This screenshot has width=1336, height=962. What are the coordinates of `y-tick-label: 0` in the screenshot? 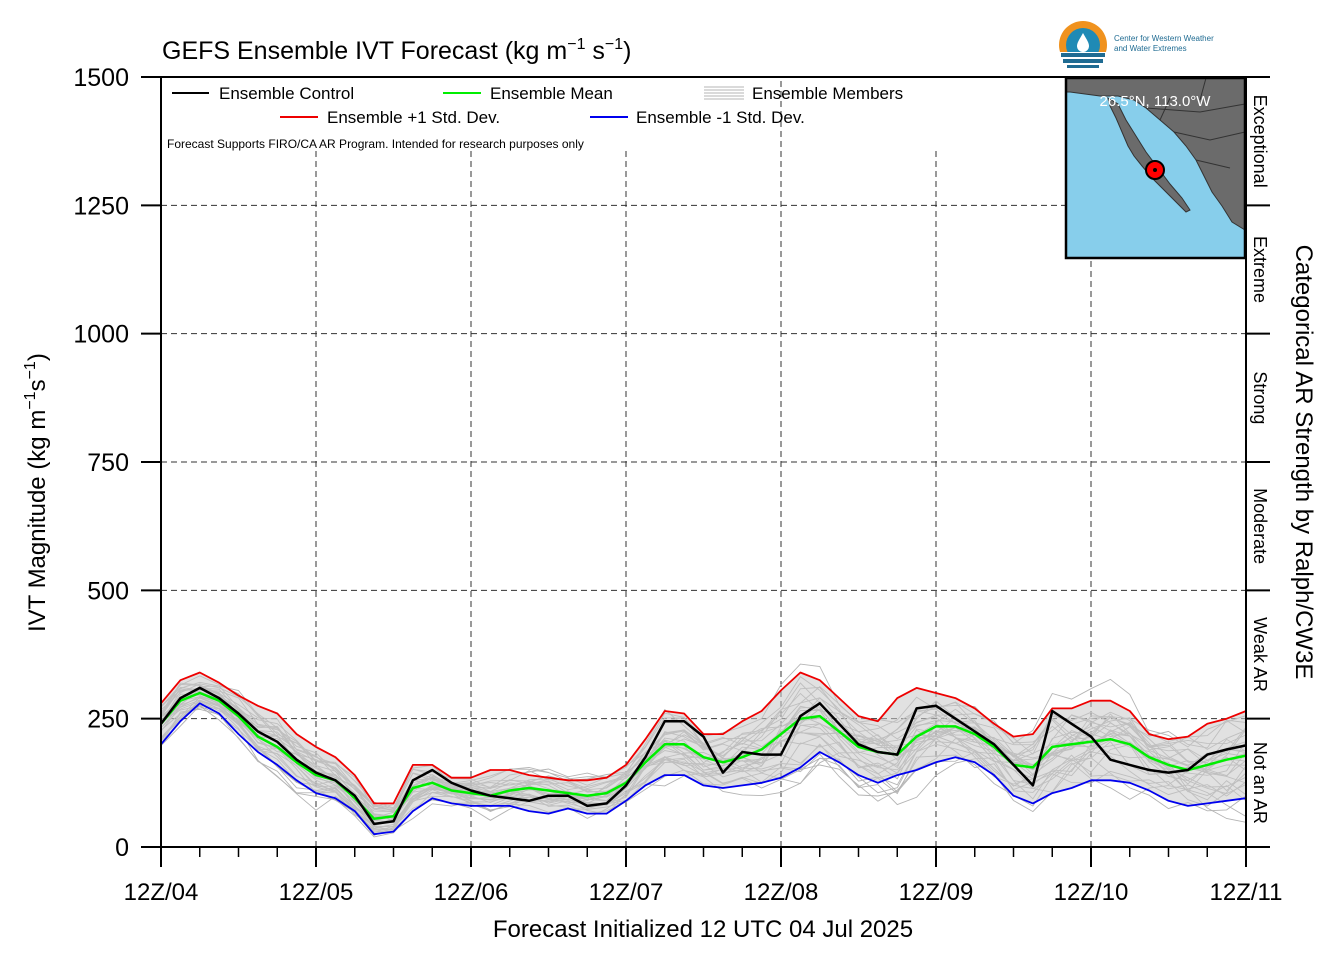 It's located at (122, 848).